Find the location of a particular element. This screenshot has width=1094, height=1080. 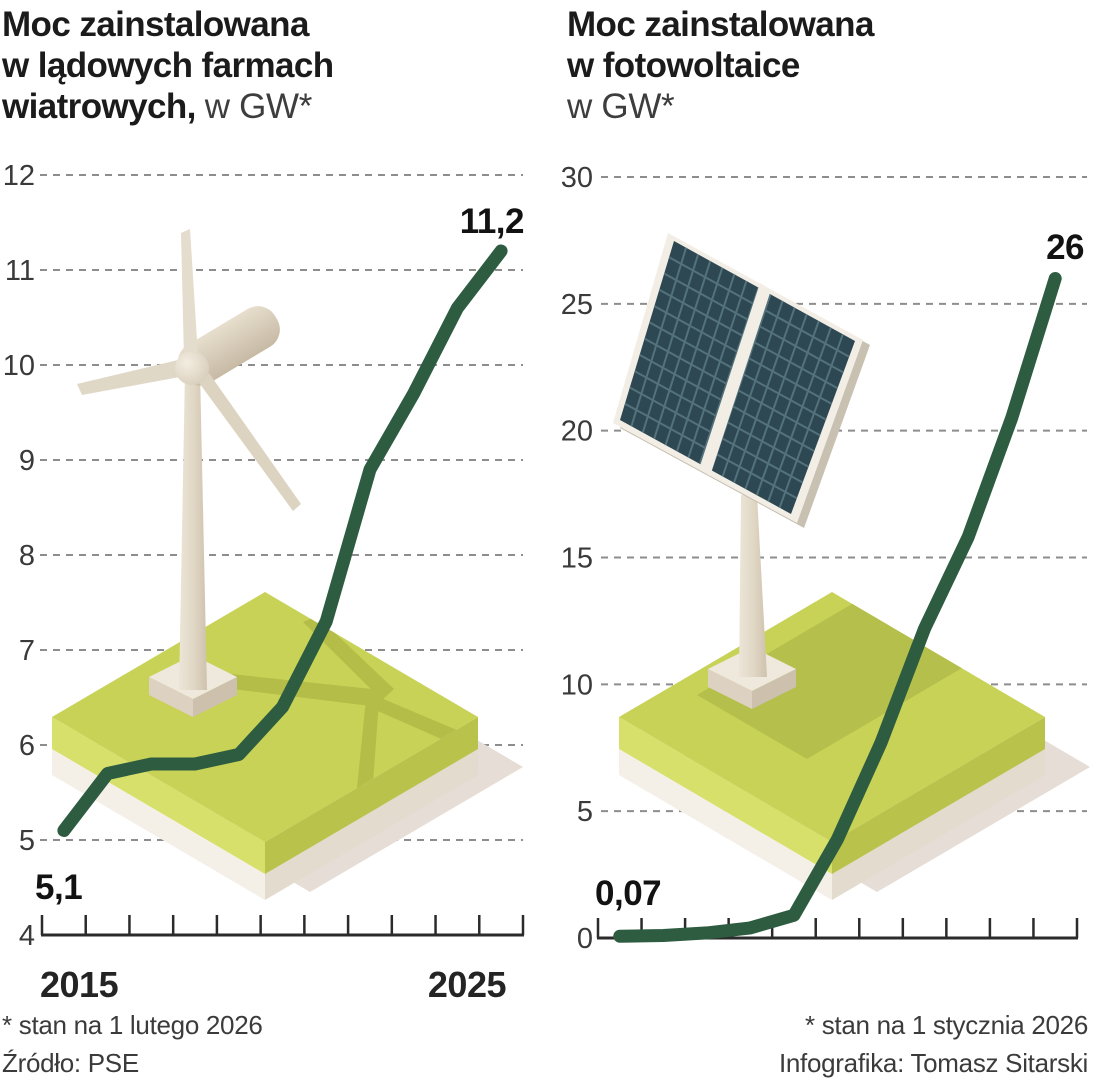

value-label-end: 26 is located at coordinates (1065, 247).